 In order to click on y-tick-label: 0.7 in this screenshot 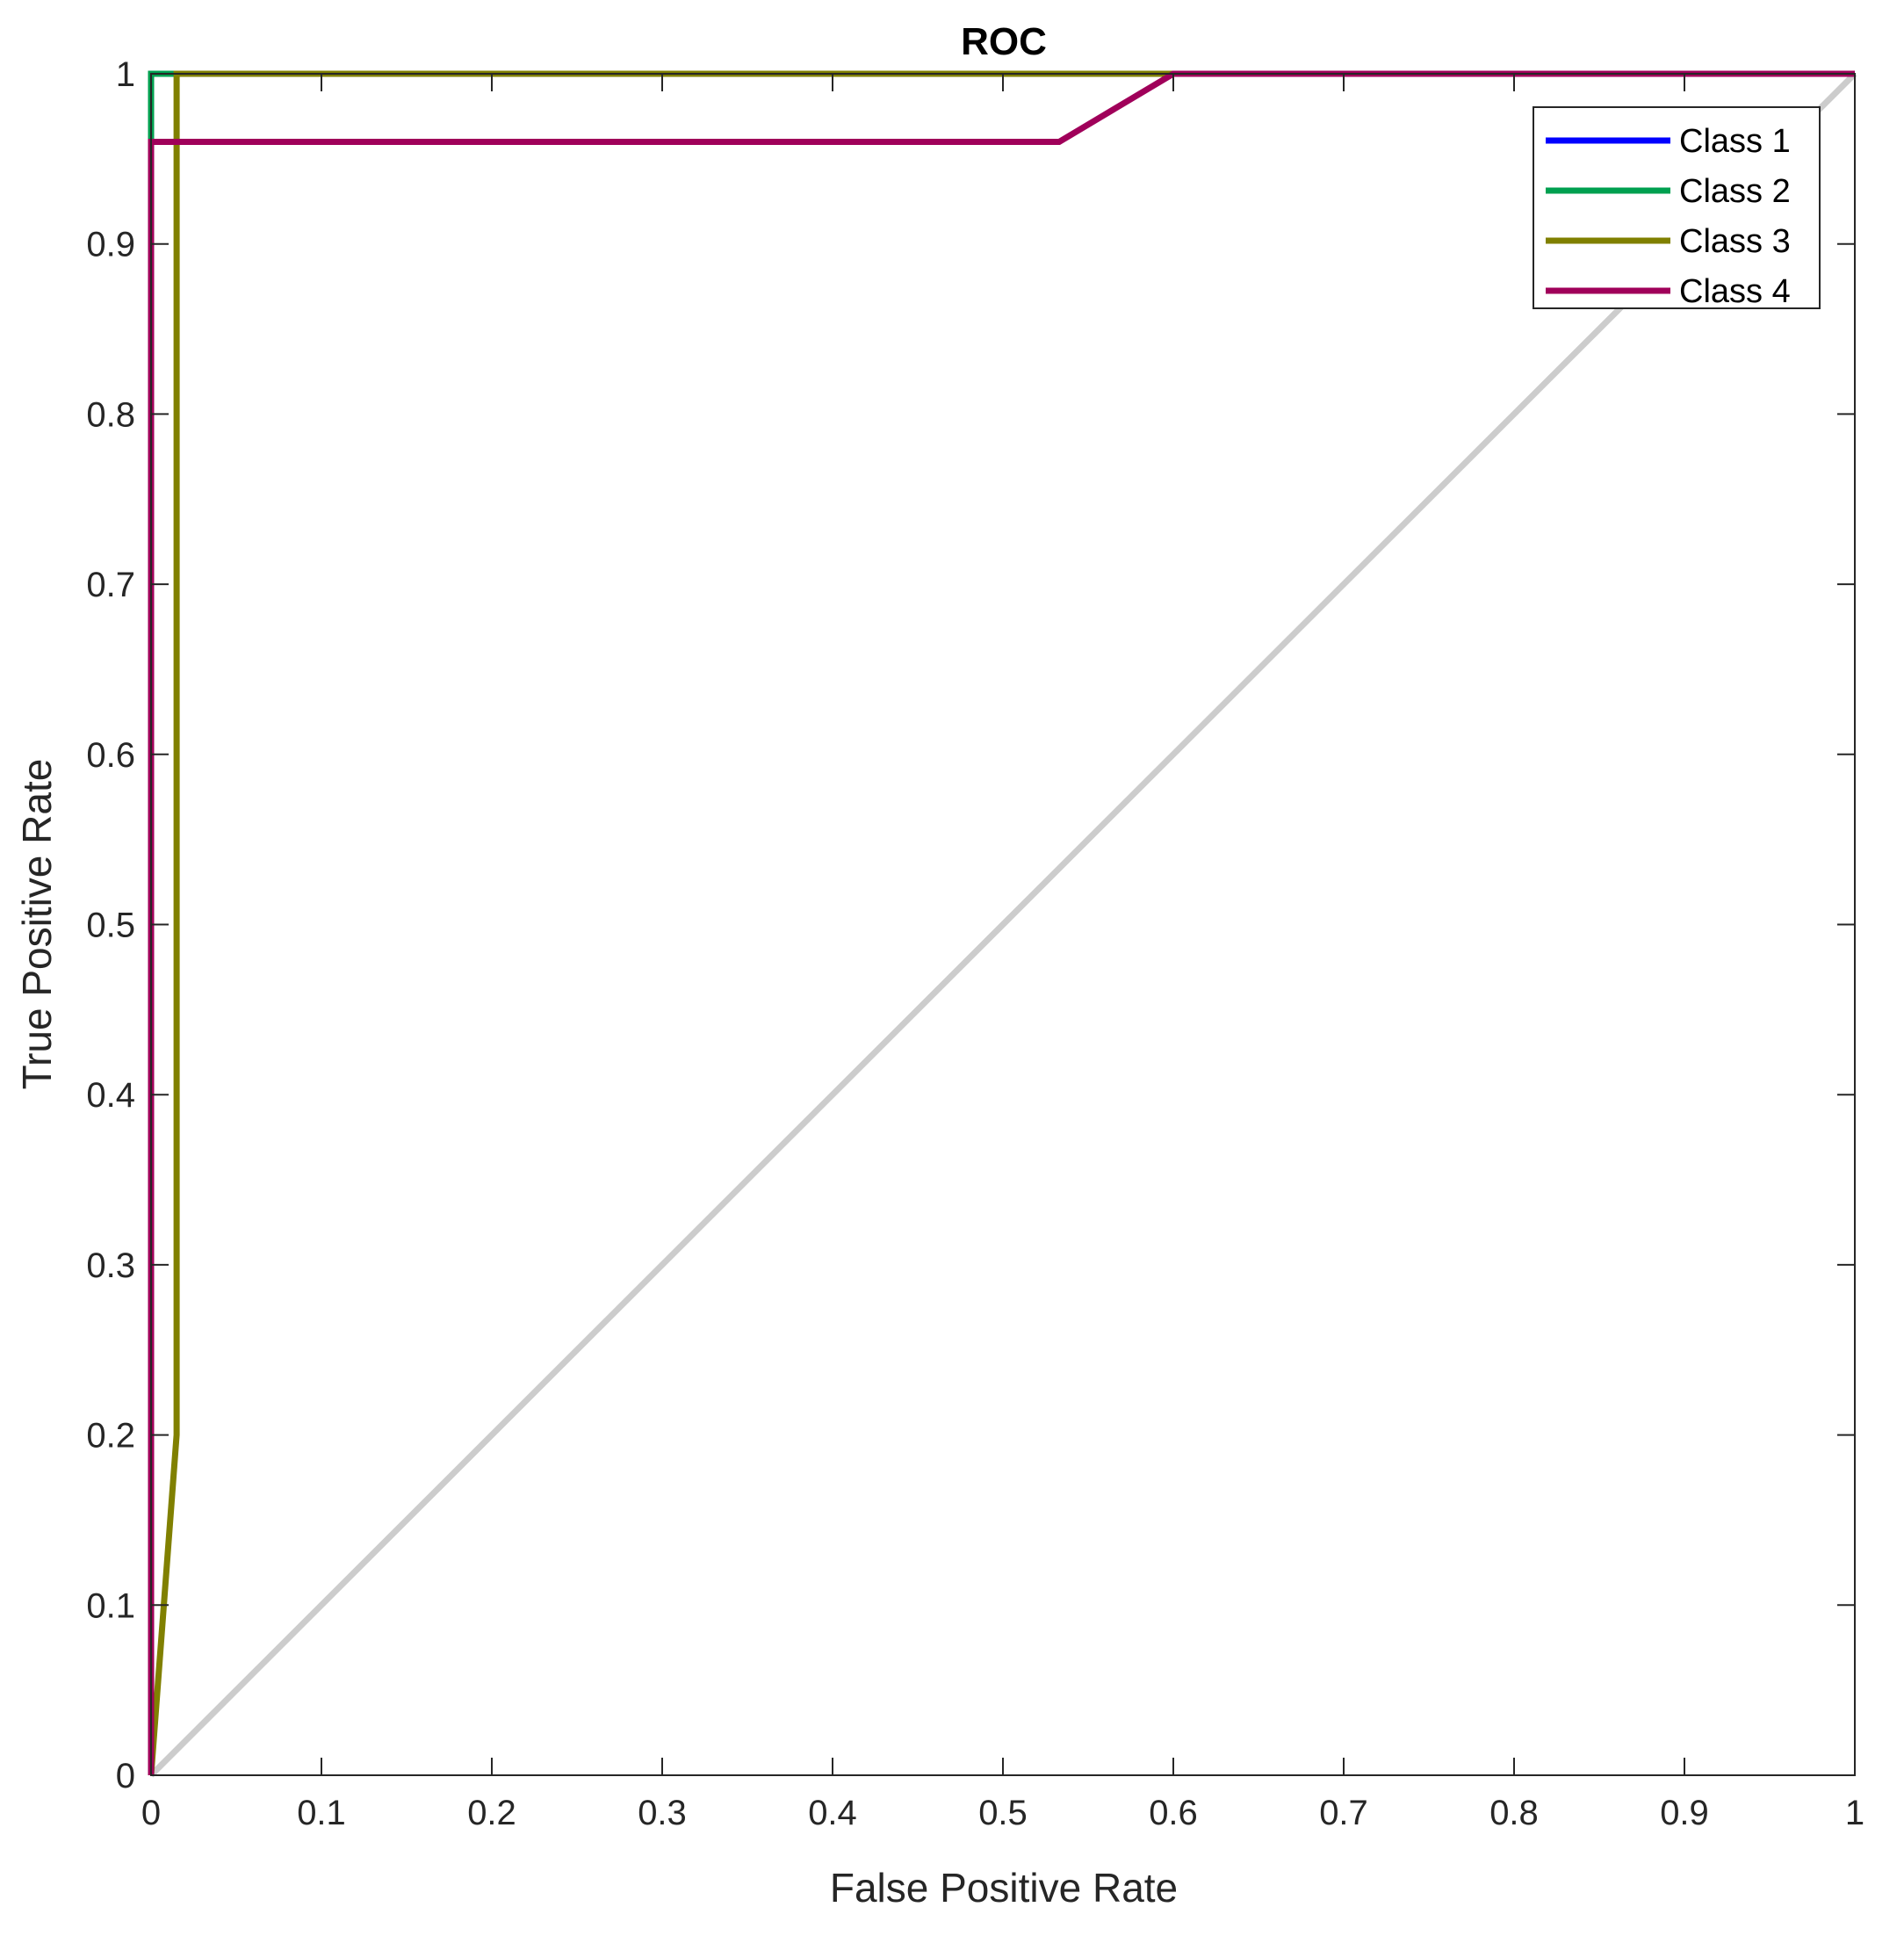, I will do `click(110, 585)`.